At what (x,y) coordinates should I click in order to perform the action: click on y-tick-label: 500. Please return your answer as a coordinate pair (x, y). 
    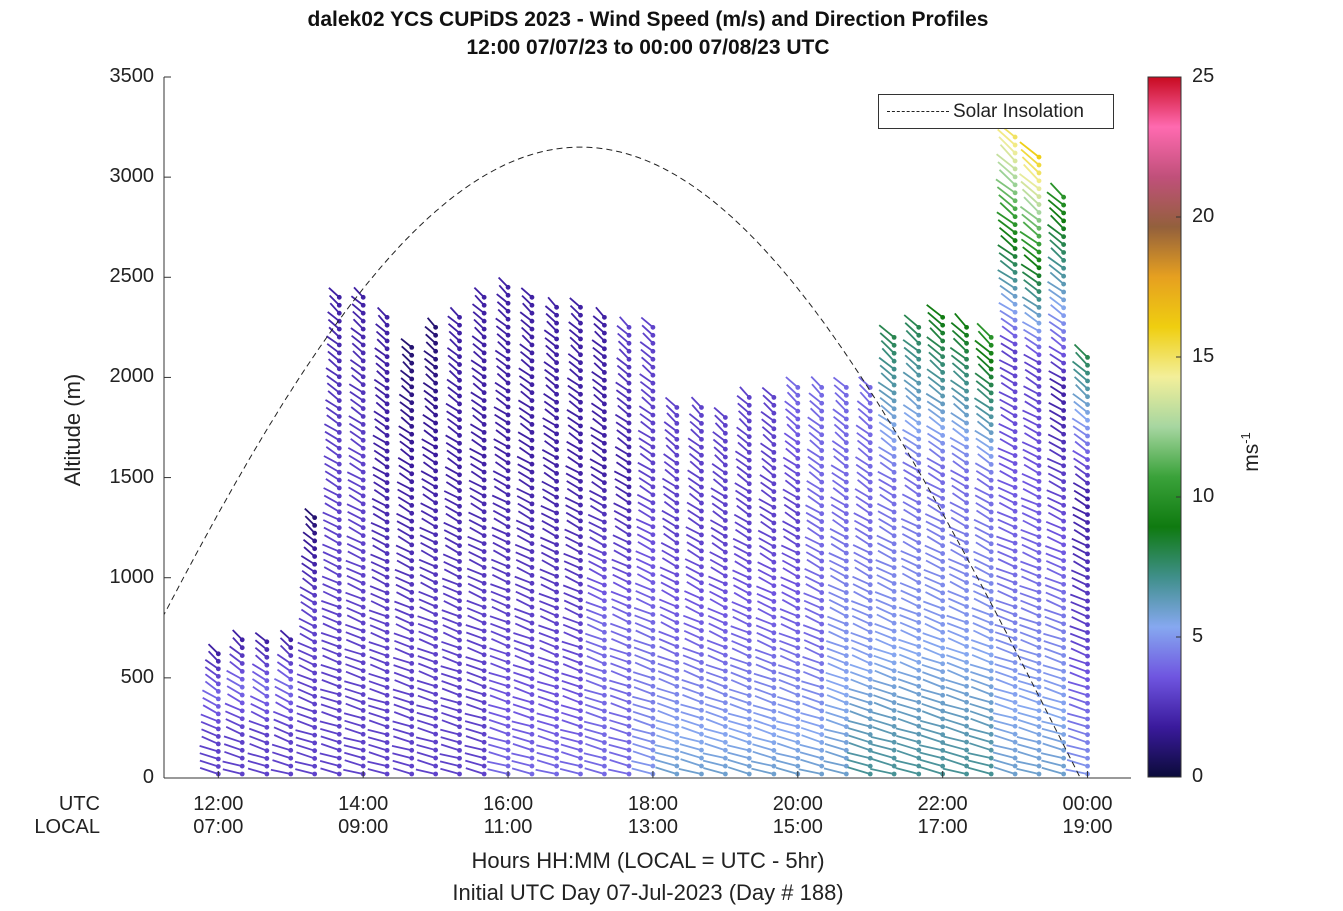
    Looking at the image, I should click on (137, 676).